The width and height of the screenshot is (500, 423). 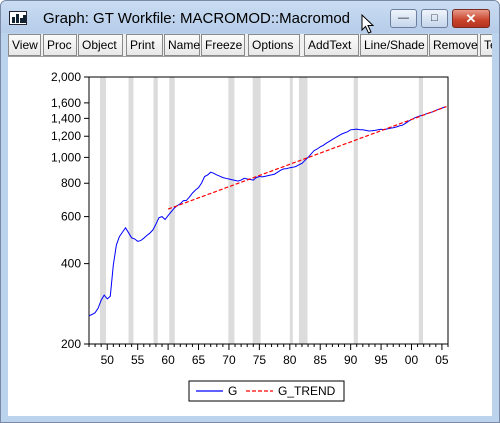 What do you see at coordinates (453, 45) in the screenshot?
I see `remove-button: Remove` at bounding box center [453, 45].